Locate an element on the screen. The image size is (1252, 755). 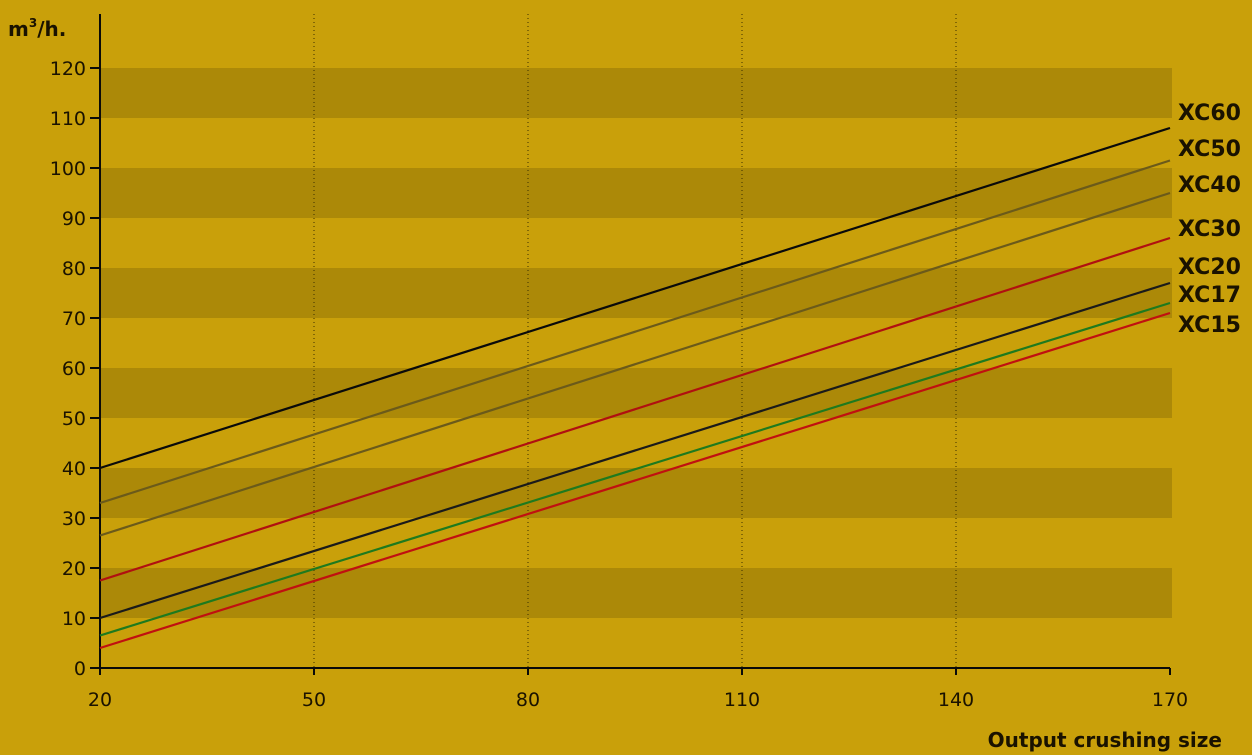
x-axis-ticks: 20 50 80 110 140 170 is located at coordinates (638, 689).